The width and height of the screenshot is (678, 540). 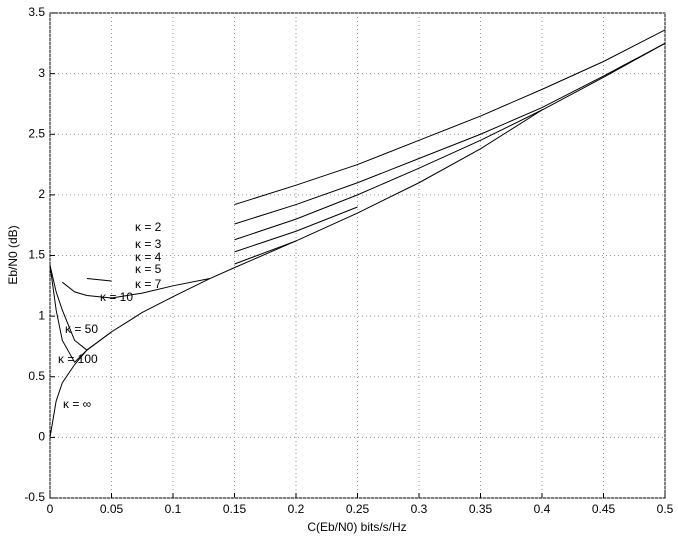 I want to click on x-tick-label: 0.45, so click(x=604, y=509).